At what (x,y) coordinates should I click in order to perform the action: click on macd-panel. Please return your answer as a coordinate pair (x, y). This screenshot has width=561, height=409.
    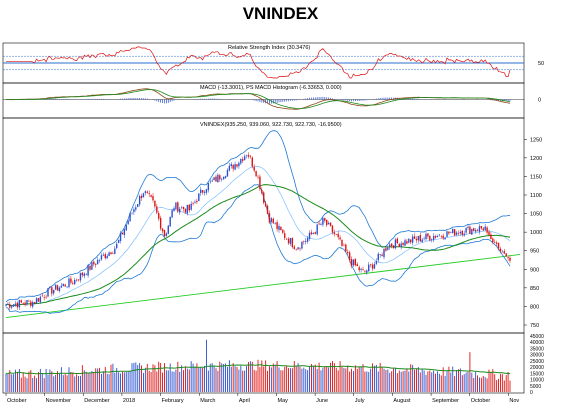
    Looking at the image, I should click on (263, 99).